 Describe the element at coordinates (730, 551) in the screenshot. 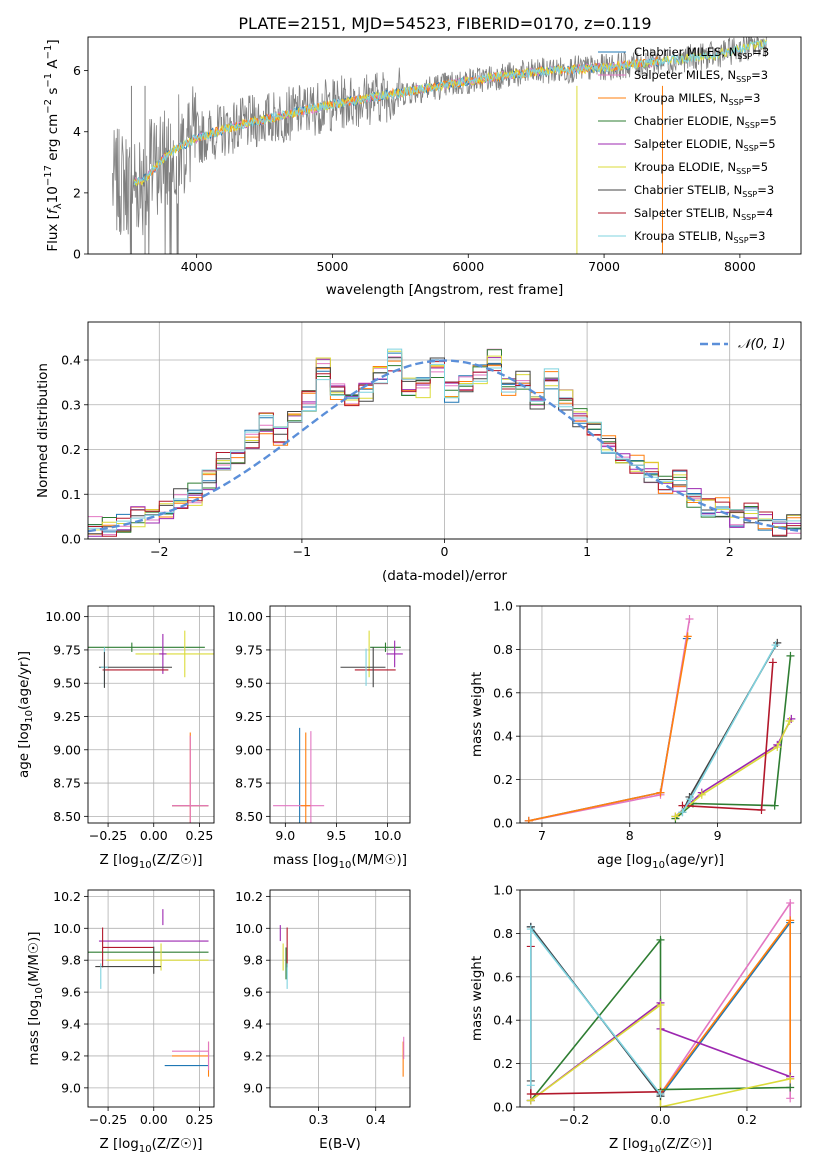

I see `x-tick-label: 2` at that location.